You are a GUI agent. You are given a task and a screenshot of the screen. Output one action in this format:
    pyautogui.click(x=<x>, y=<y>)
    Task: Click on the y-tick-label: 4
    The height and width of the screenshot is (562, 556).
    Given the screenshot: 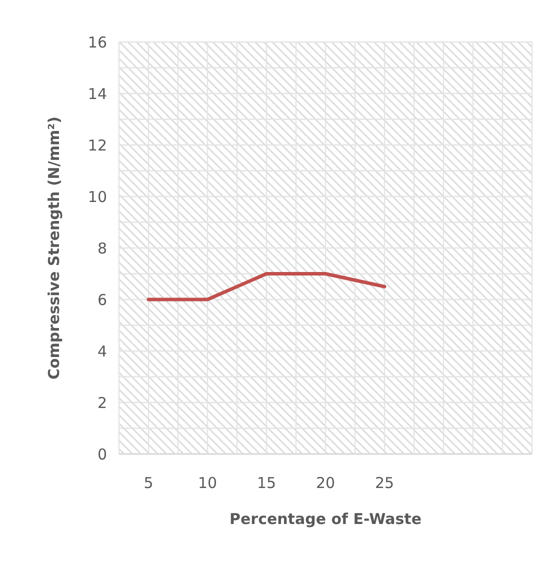 What is the action you would take?
    pyautogui.click(x=102, y=351)
    